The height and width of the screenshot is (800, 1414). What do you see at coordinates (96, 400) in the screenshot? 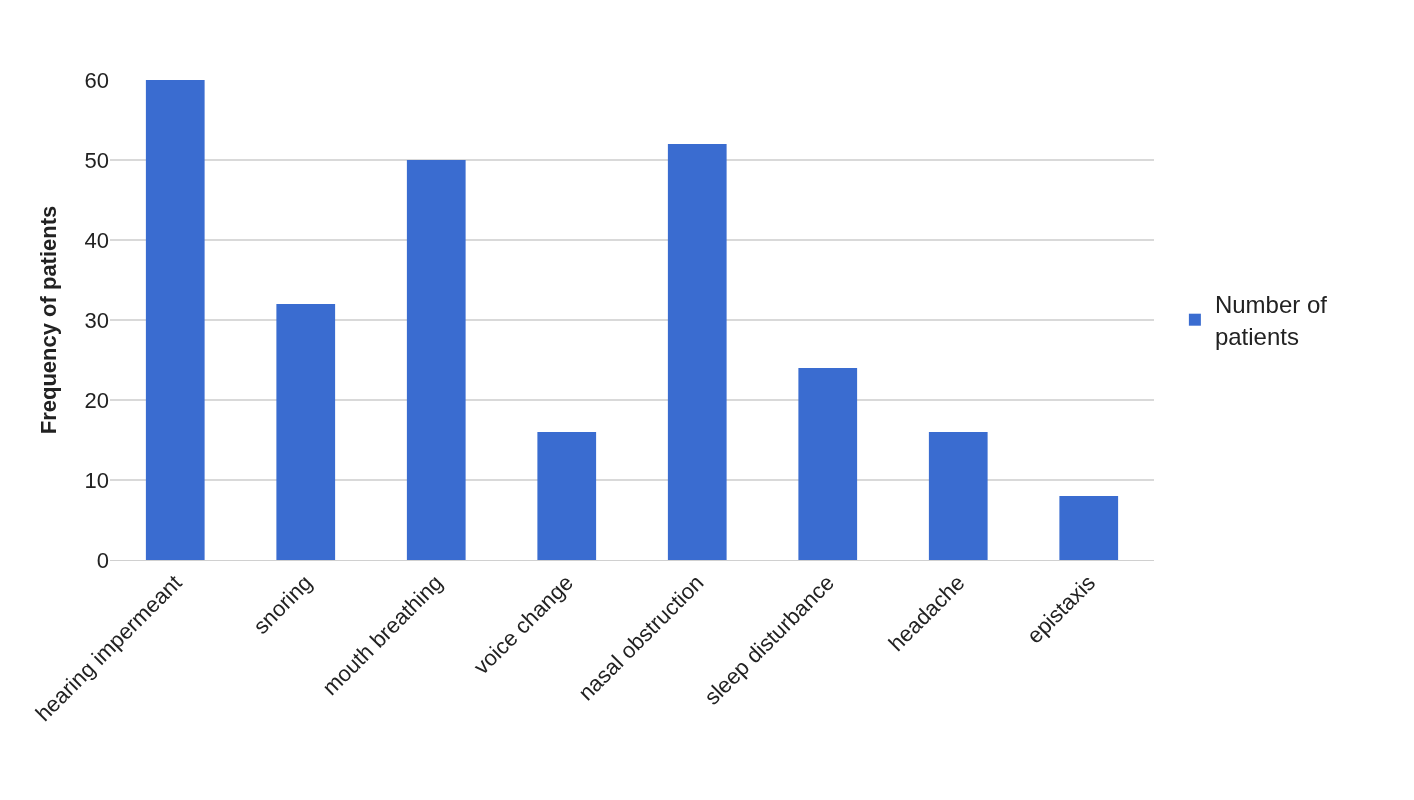
I see `y-tick-label: 20` at bounding box center [96, 400].